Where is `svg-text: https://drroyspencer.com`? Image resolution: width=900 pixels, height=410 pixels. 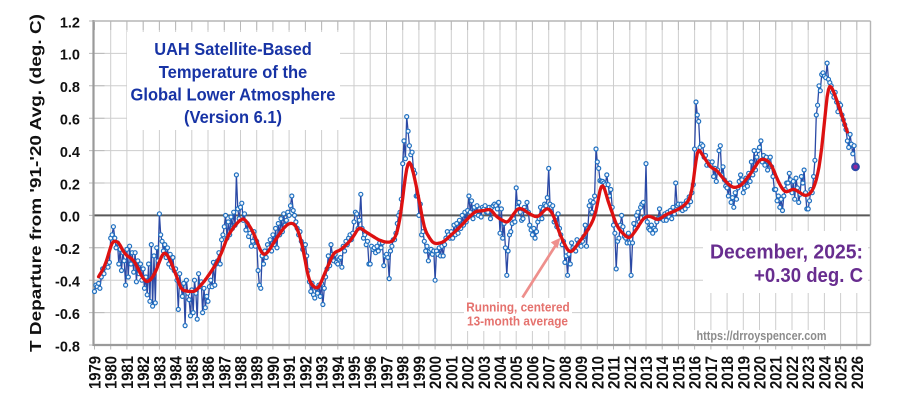 svg-text: https://drroyspencer.com is located at coordinates (762, 336).